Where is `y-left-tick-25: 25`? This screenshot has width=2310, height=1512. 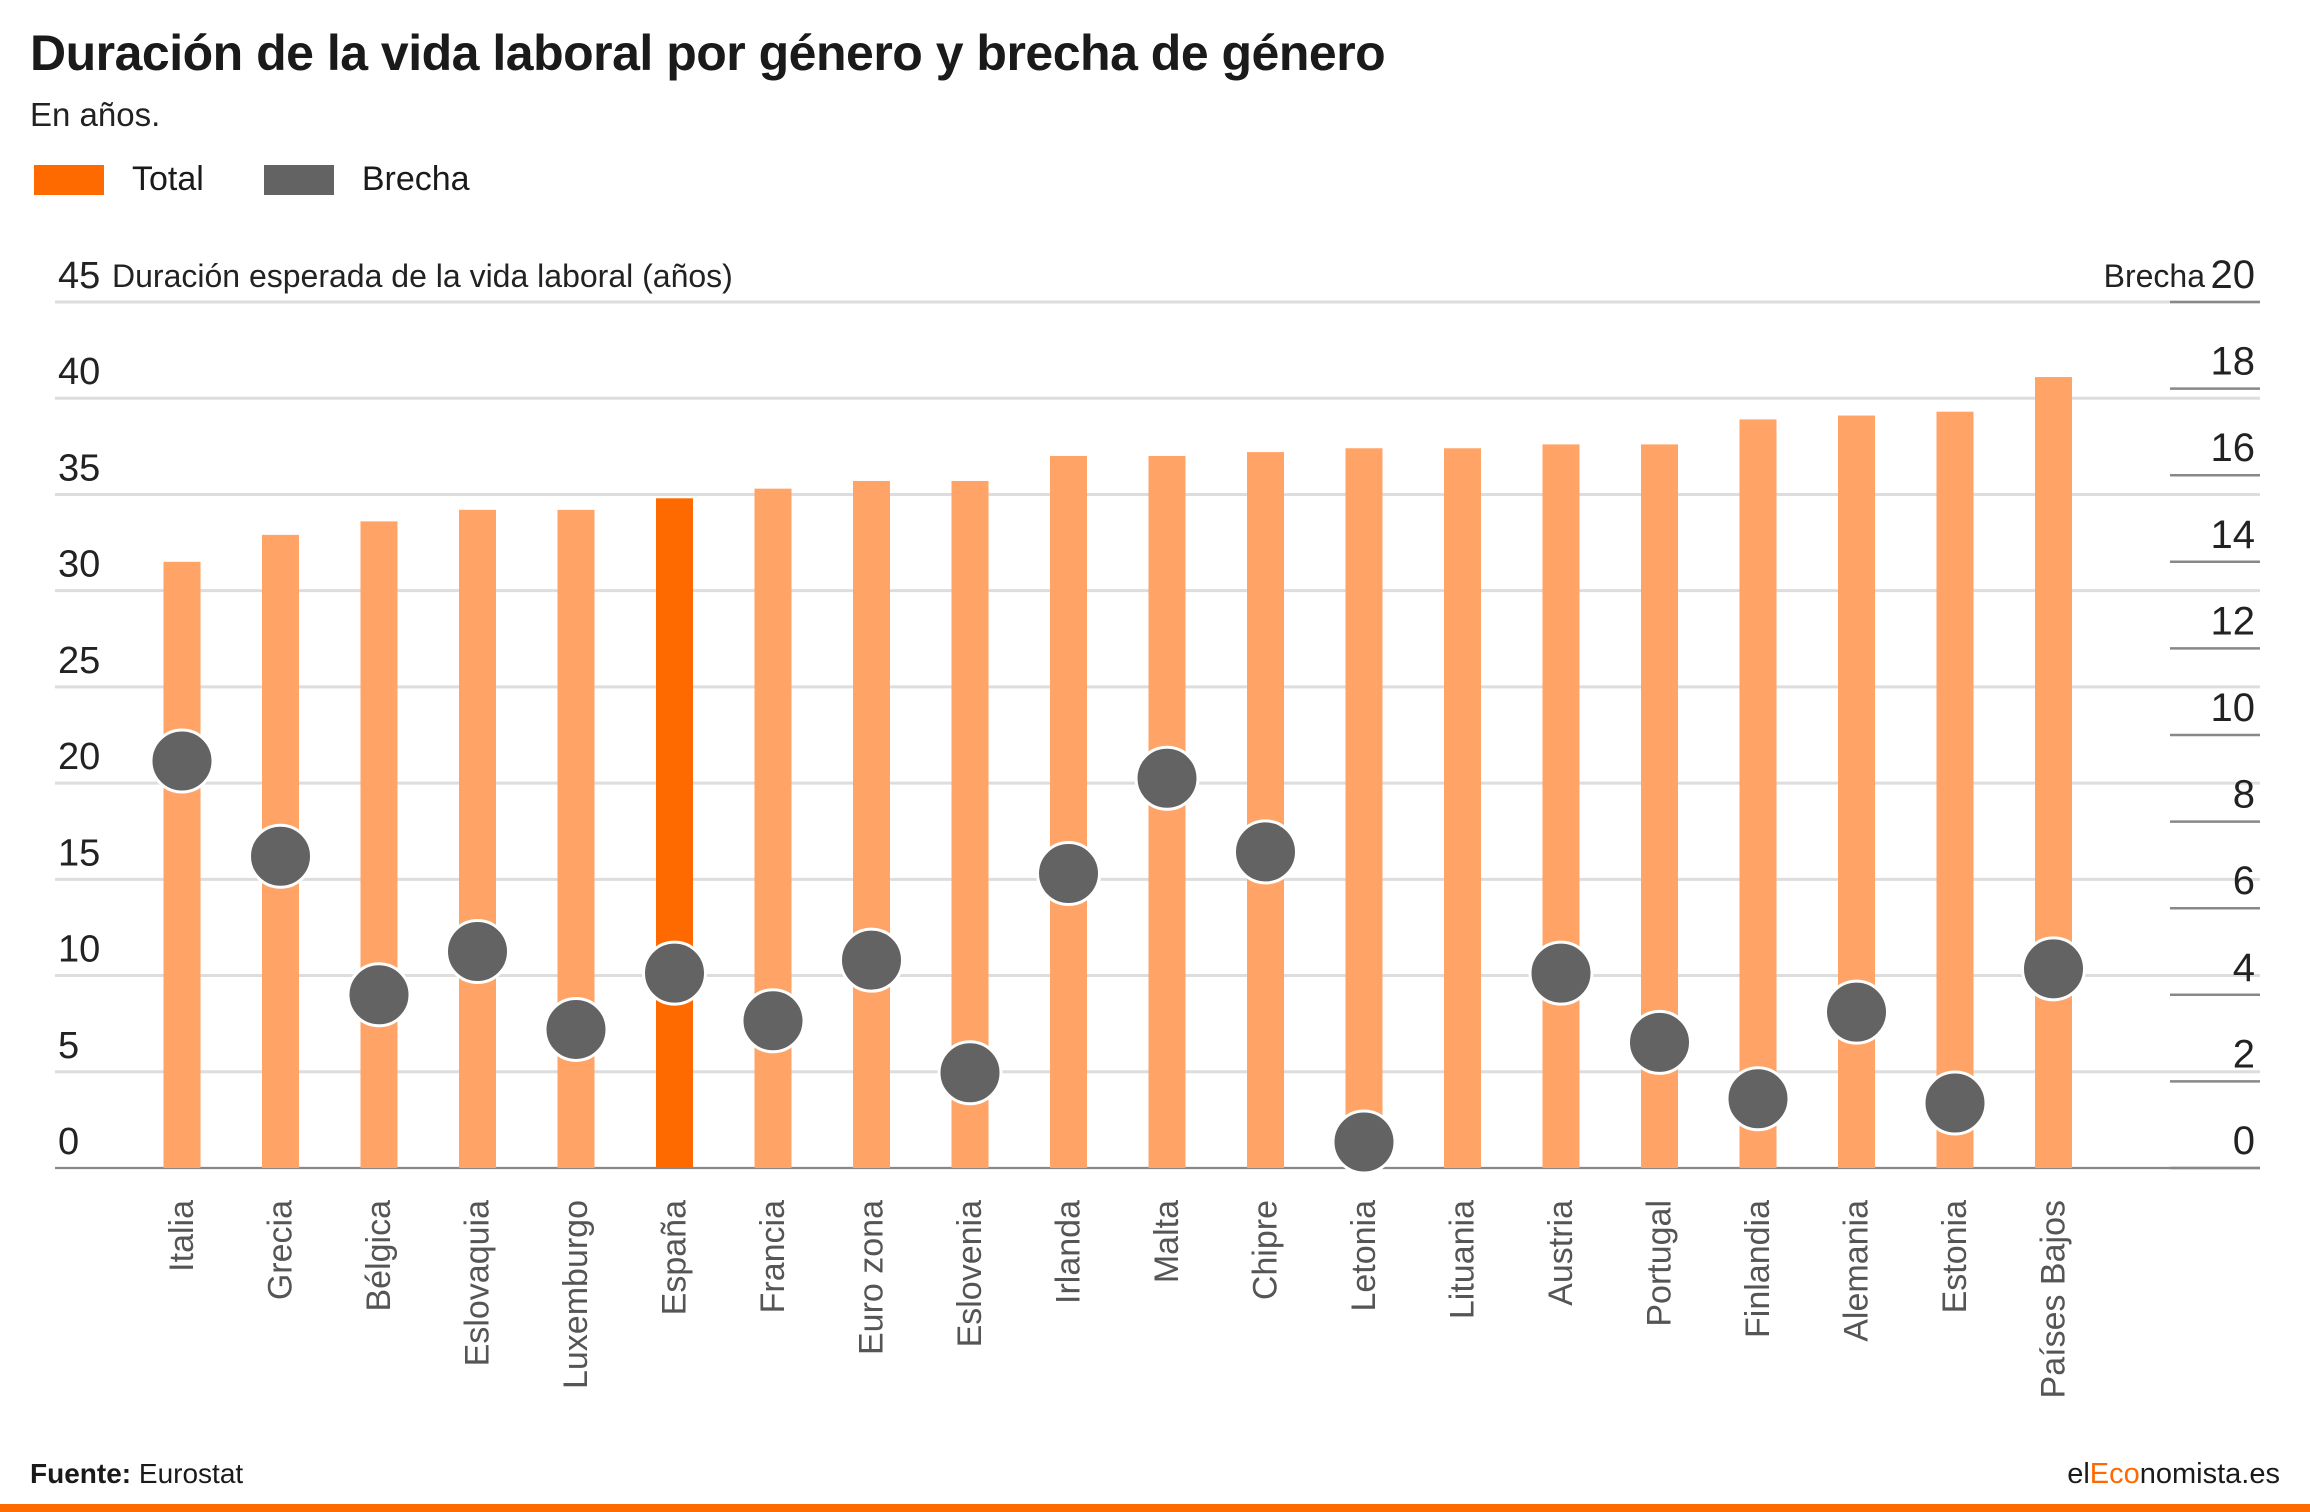
y-left-tick-25: 25 is located at coordinates (79, 661).